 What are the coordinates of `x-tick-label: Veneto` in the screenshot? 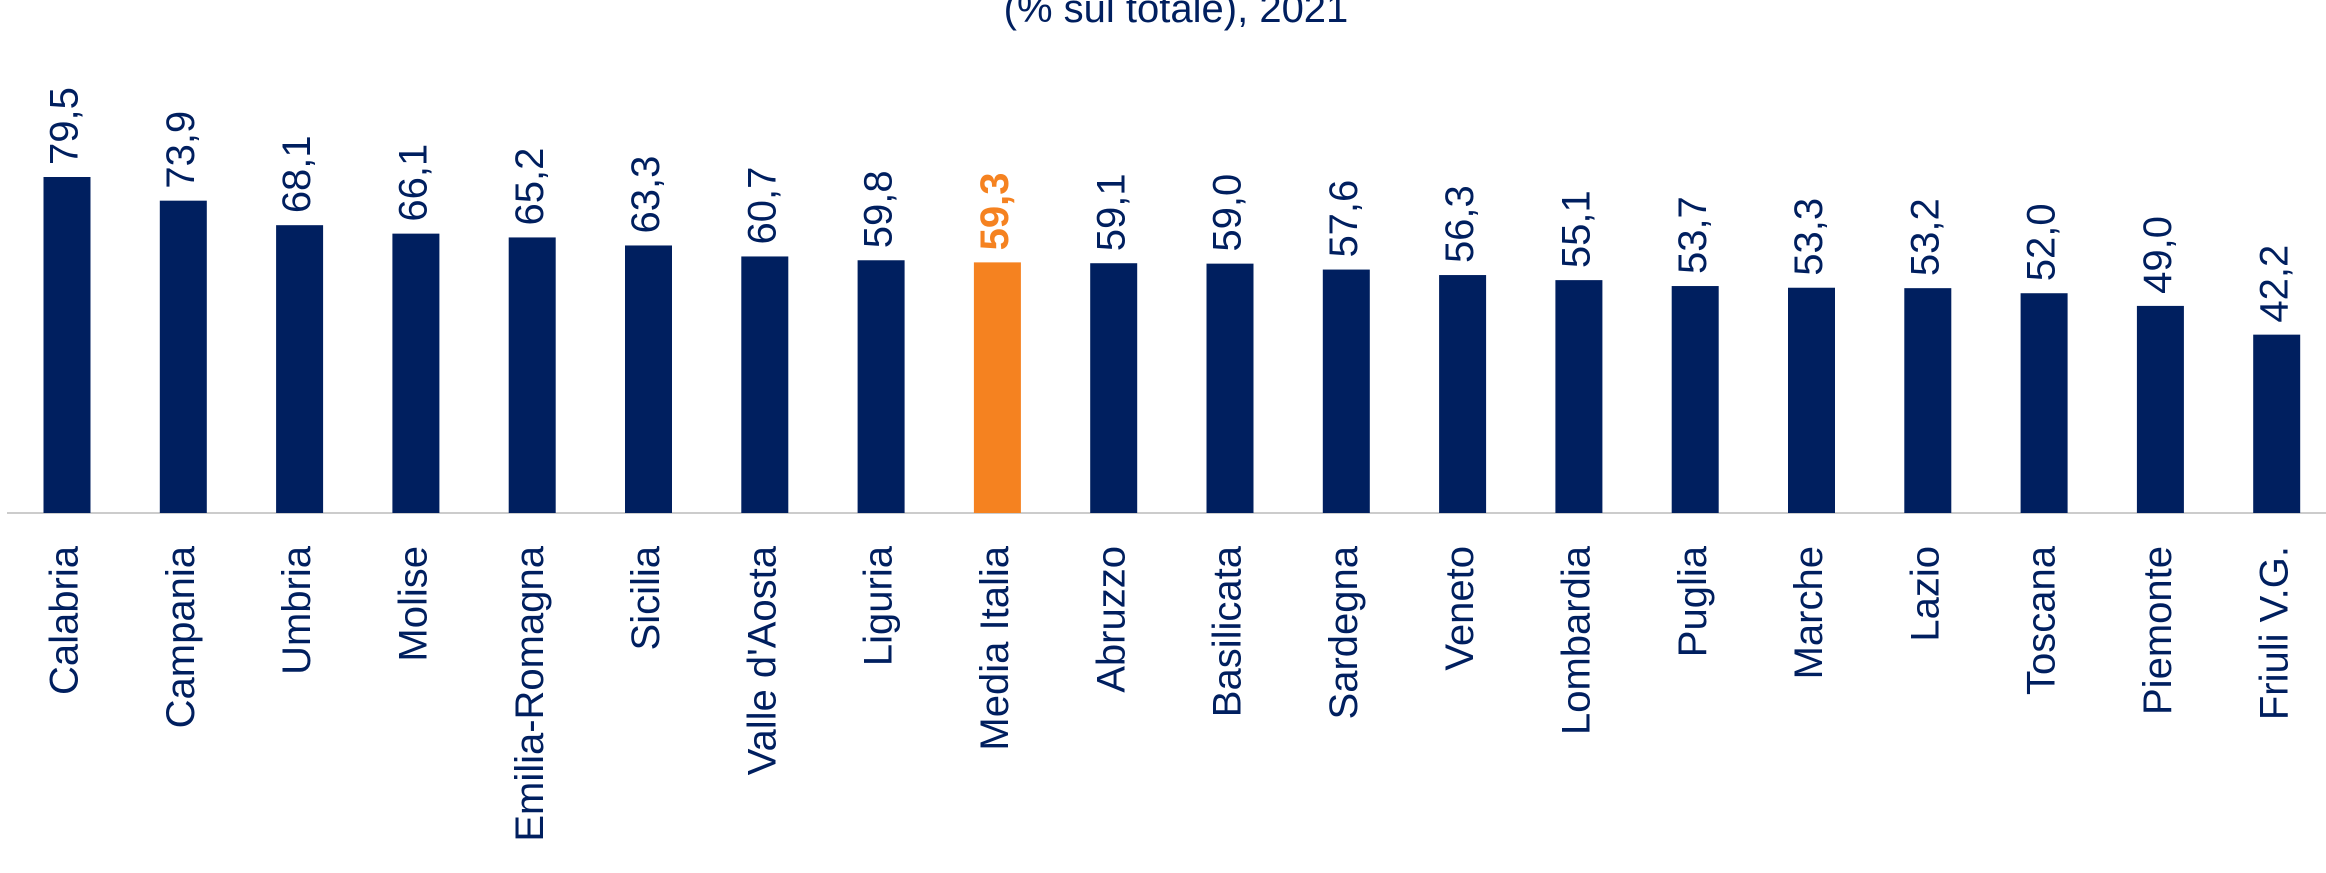 It's located at (1460, 608).